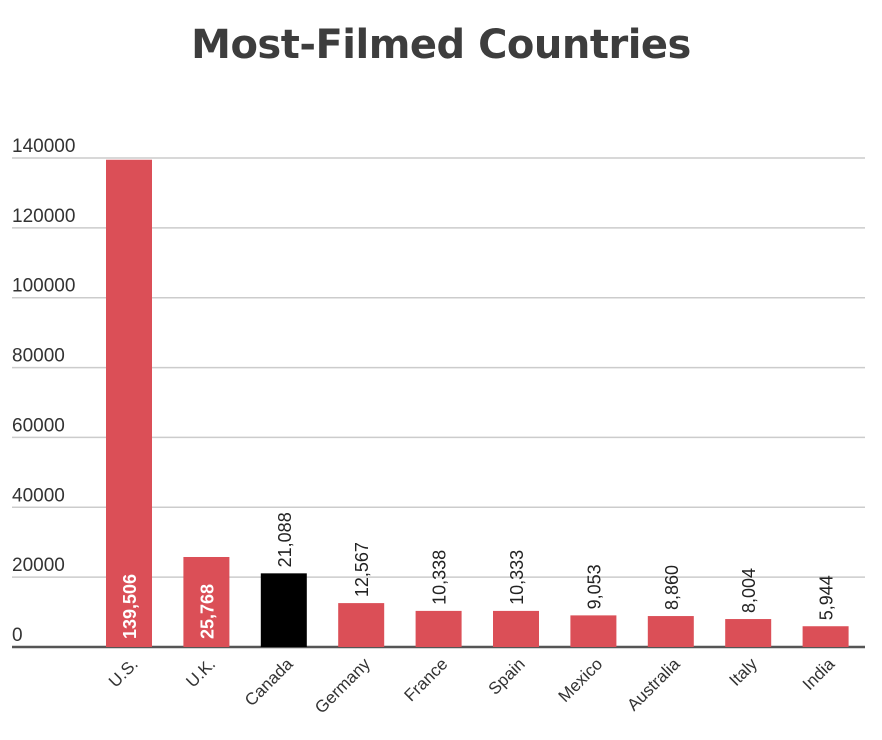 The width and height of the screenshot is (882, 740). I want to click on data-label: 9,053, so click(594, 586).